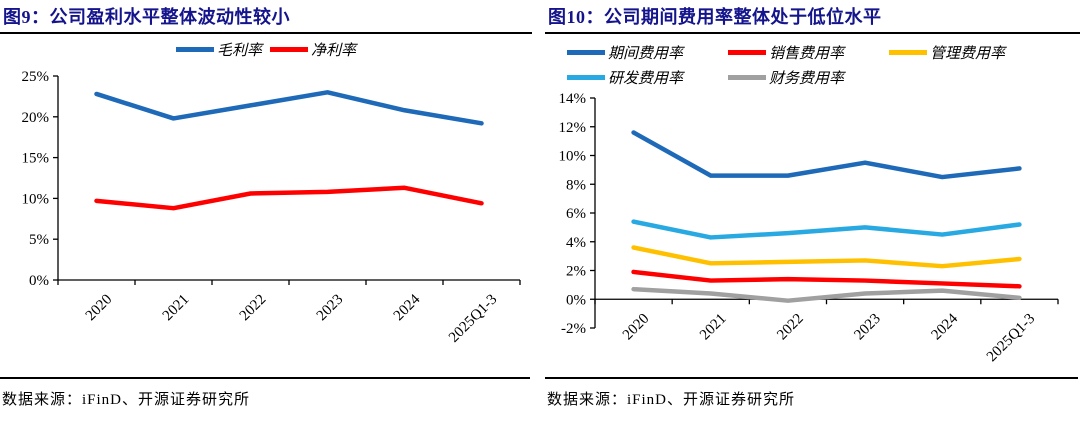 This screenshot has width=1080, height=424. I want to click on legend-label: 期间费用率, so click(646, 54).